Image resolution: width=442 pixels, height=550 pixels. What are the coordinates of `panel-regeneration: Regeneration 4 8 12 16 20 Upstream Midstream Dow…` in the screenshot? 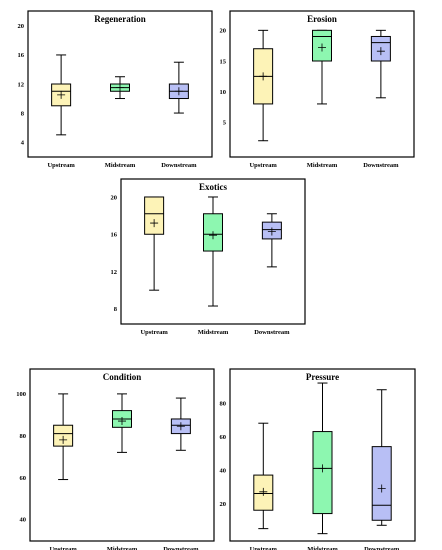 It's located at (115, 89).